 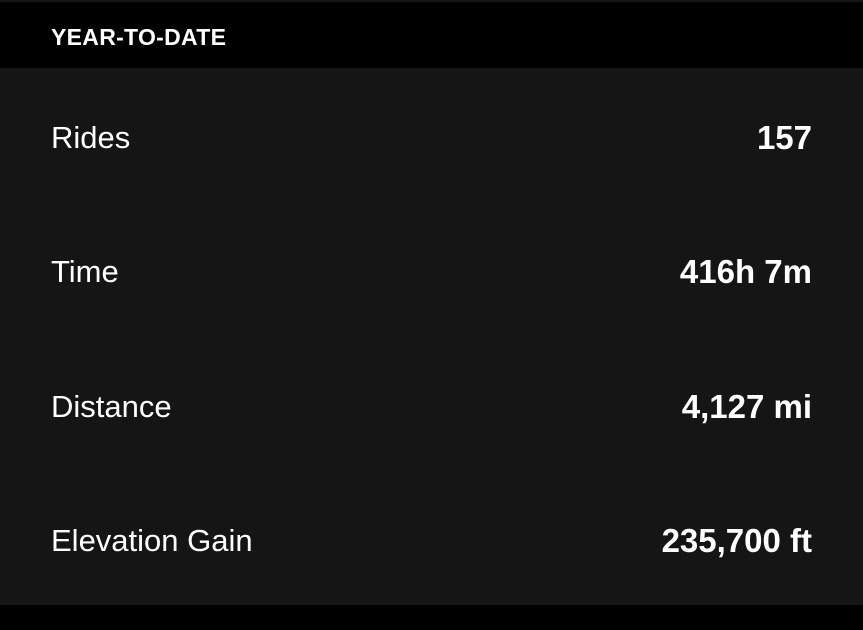 I want to click on stat-label: Elevation Gain, so click(x=152, y=540).